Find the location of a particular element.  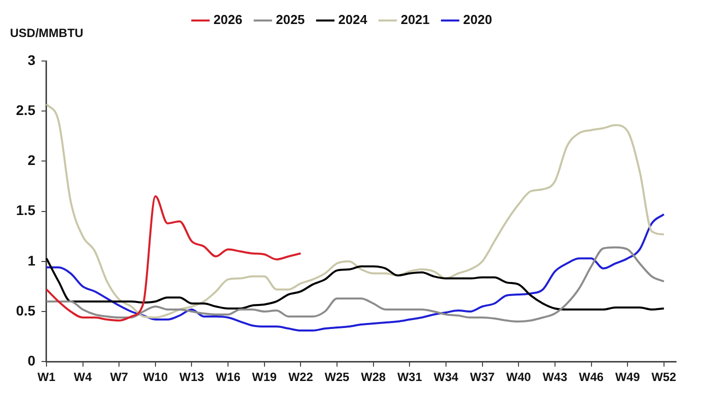

x-tick-label: W28 is located at coordinates (373, 377).